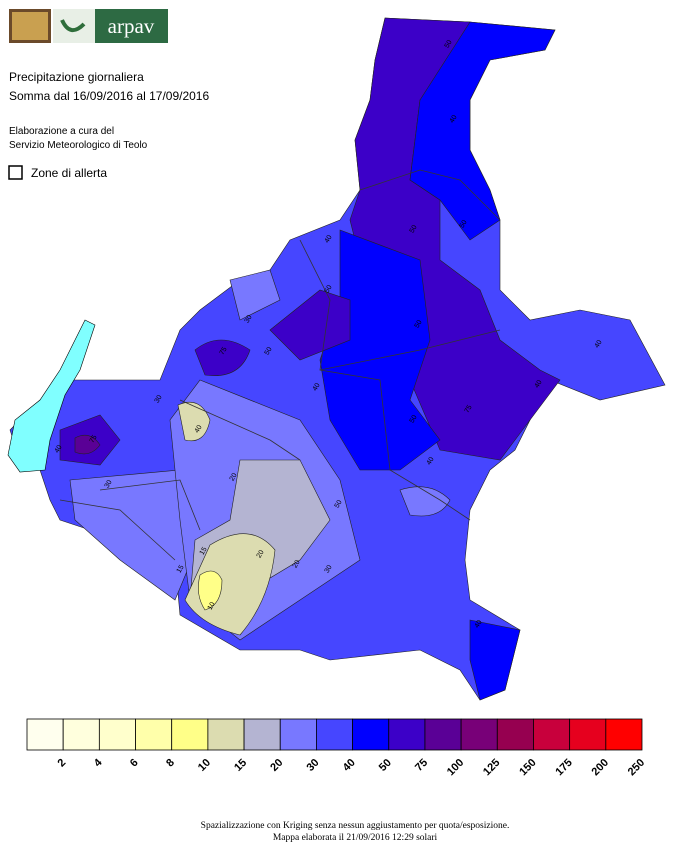 The image size is (673, 844). Describe the element at coordinates (563, 767) in the screenshot. I see `legend-tick-label: 175` at that location.